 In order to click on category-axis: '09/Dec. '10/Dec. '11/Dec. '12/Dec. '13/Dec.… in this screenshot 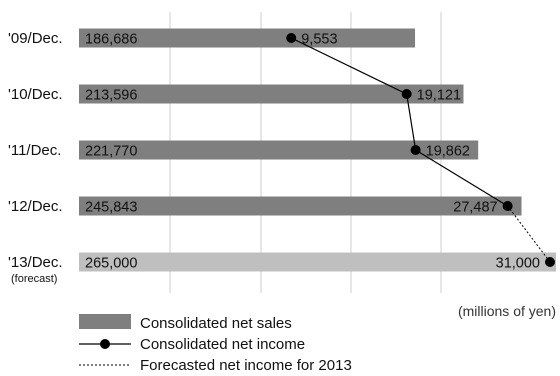, I will do `click(35, 157)`.